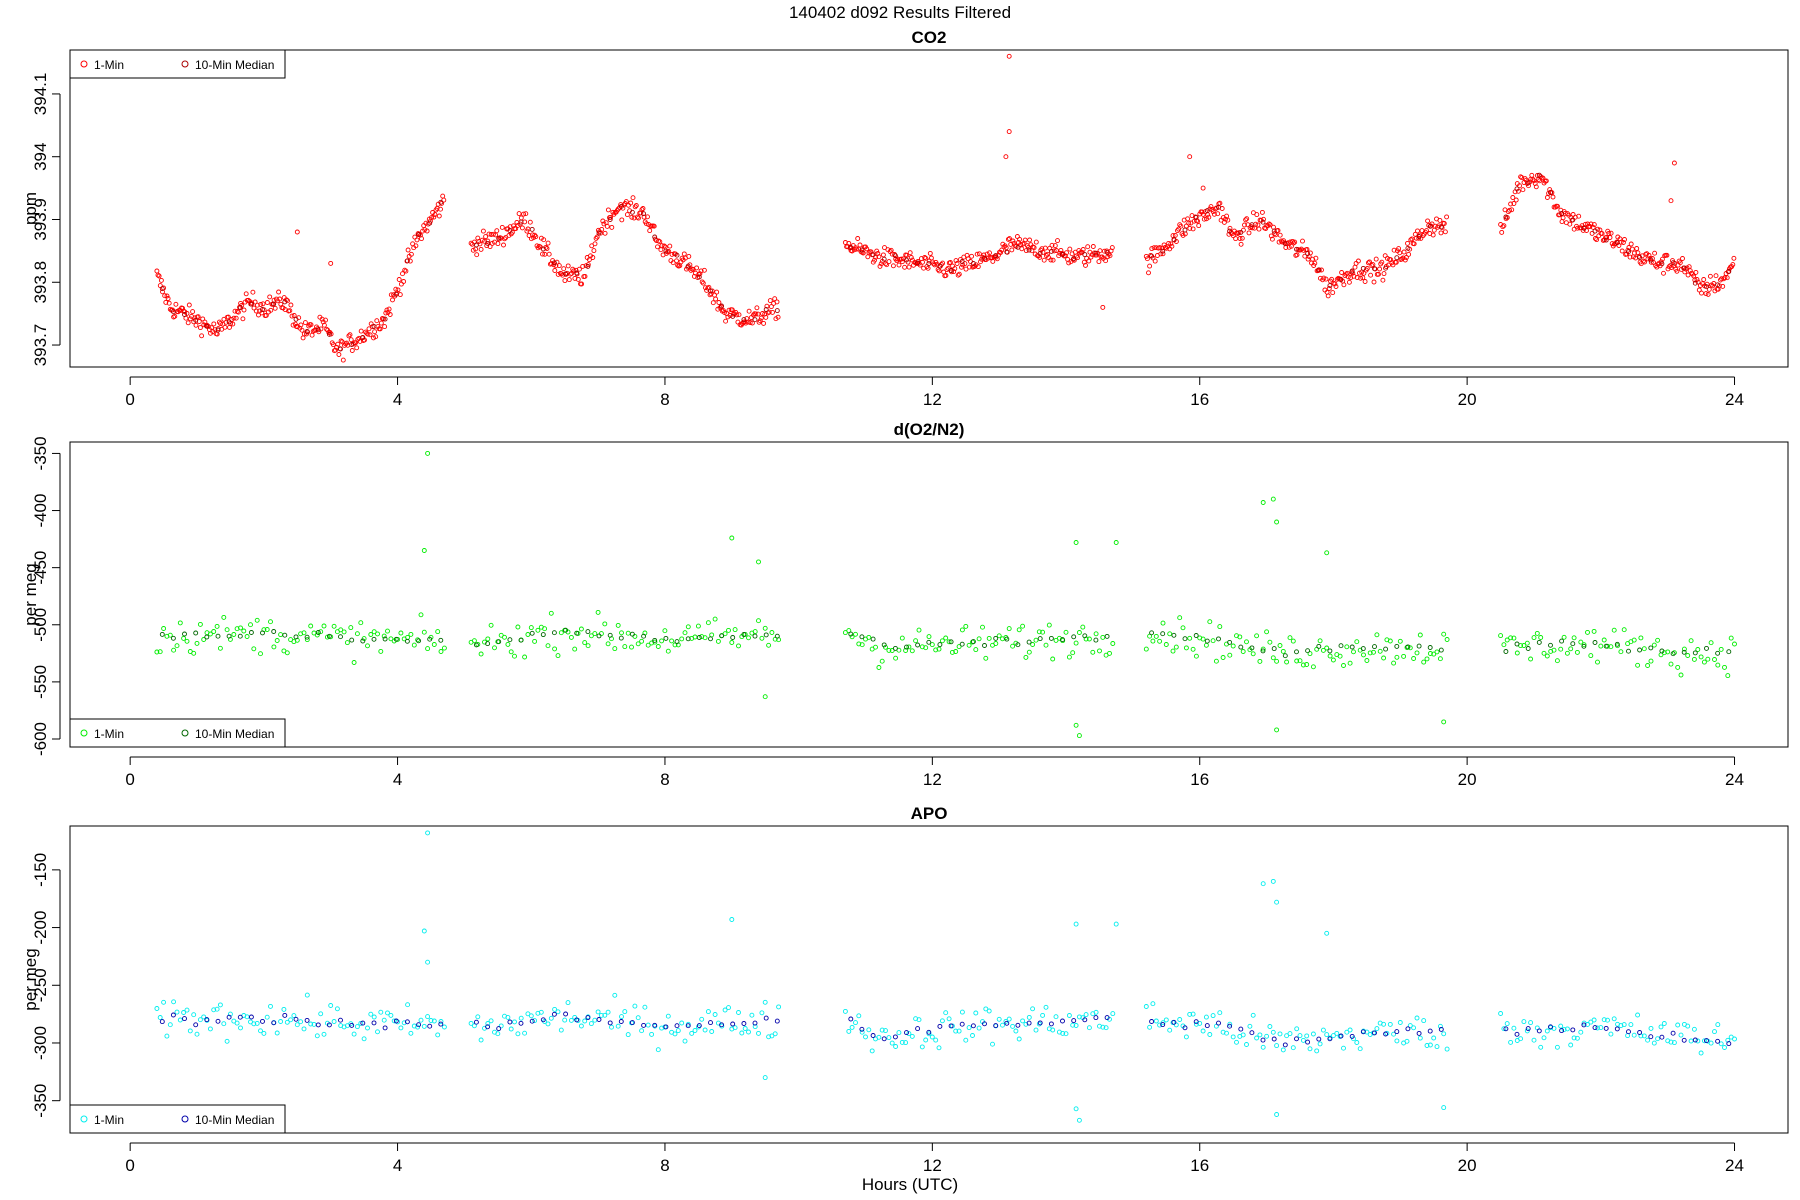 This screenshot has width=1800, height=1200. Describe the element at coordinates (234, 1120) in the screenshot. I see `legend-label: 10-Min Median` at that location.